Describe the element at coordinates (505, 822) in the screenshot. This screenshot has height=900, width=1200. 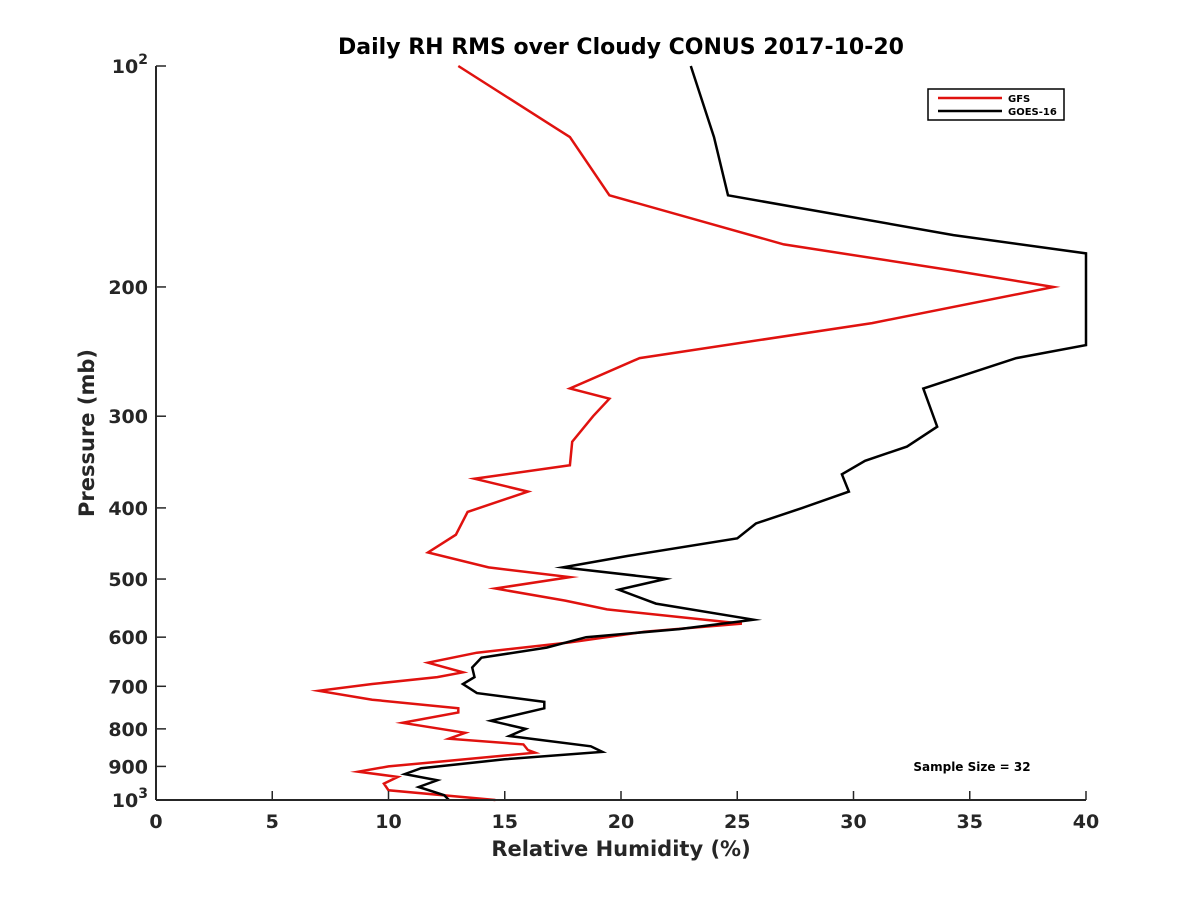
I see `x-tick-label: 15` at that location.